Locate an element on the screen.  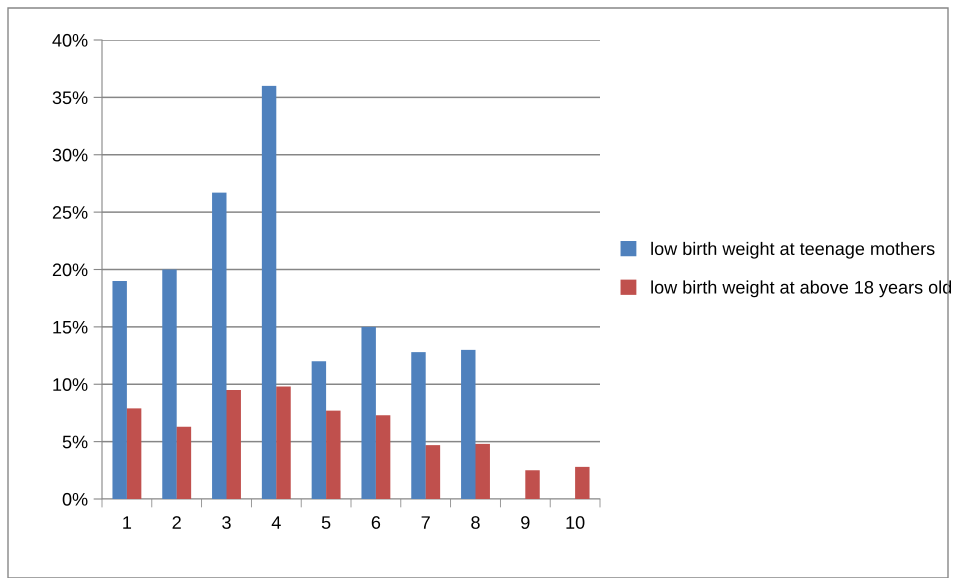
y-tick-label: 20% is located at coordinates (70, 269).